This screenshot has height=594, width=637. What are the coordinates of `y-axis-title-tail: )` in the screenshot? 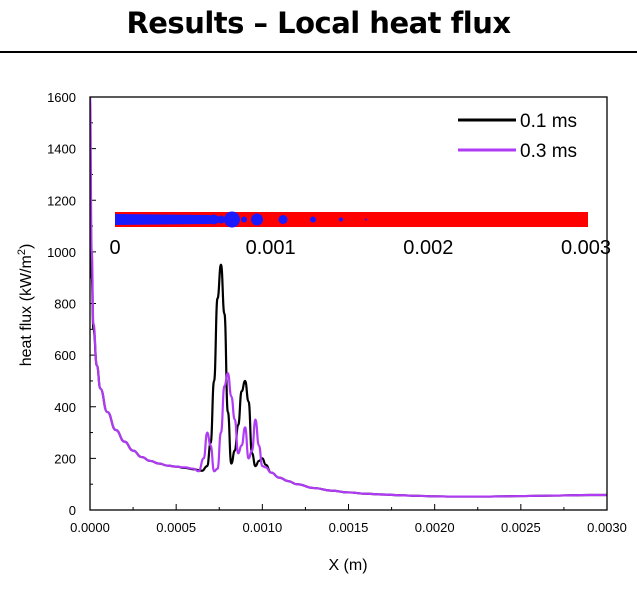 It's located at (26, 246).